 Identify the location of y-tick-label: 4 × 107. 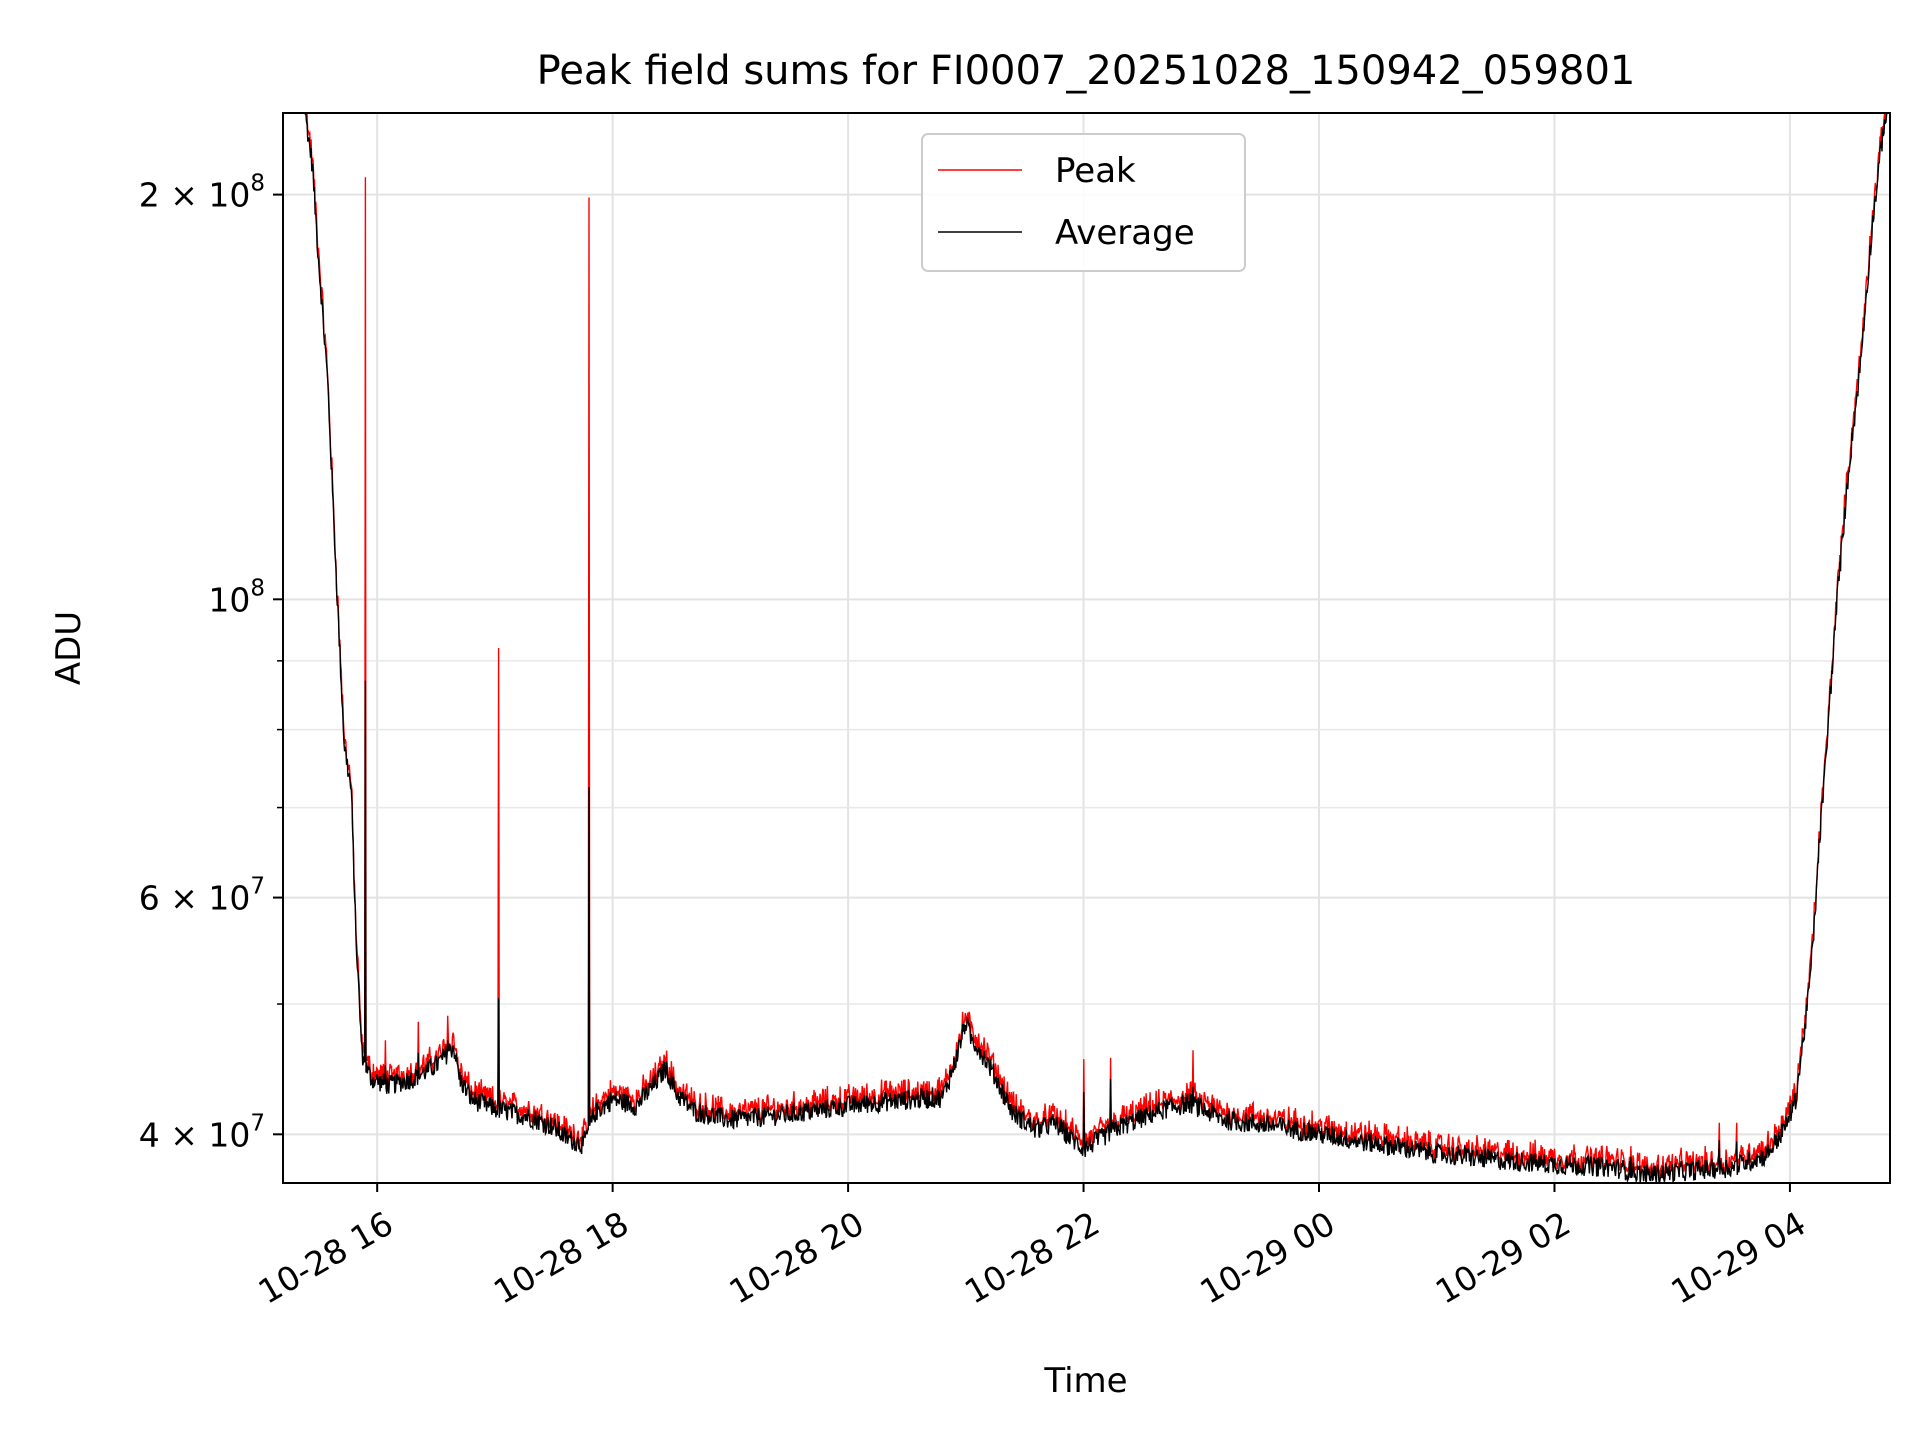
(202, 1132).